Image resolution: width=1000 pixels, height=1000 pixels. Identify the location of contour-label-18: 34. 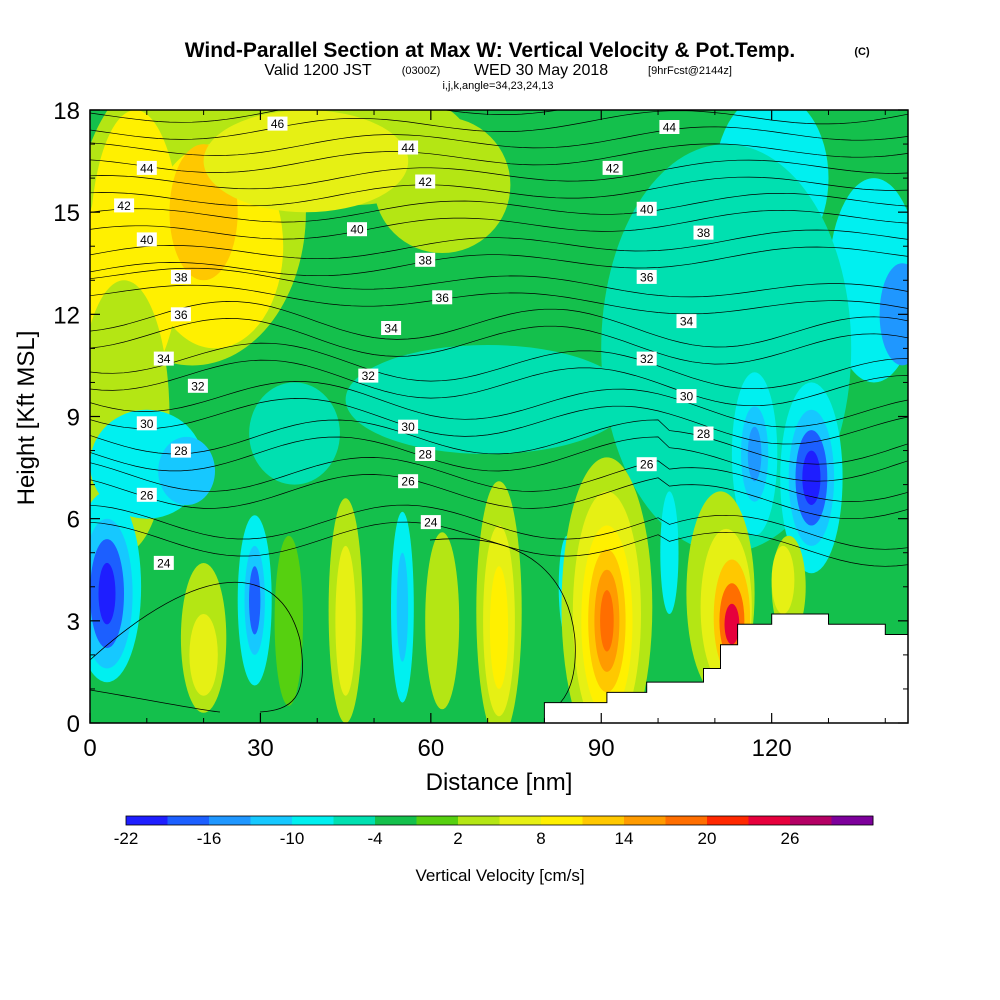
(686, 321).